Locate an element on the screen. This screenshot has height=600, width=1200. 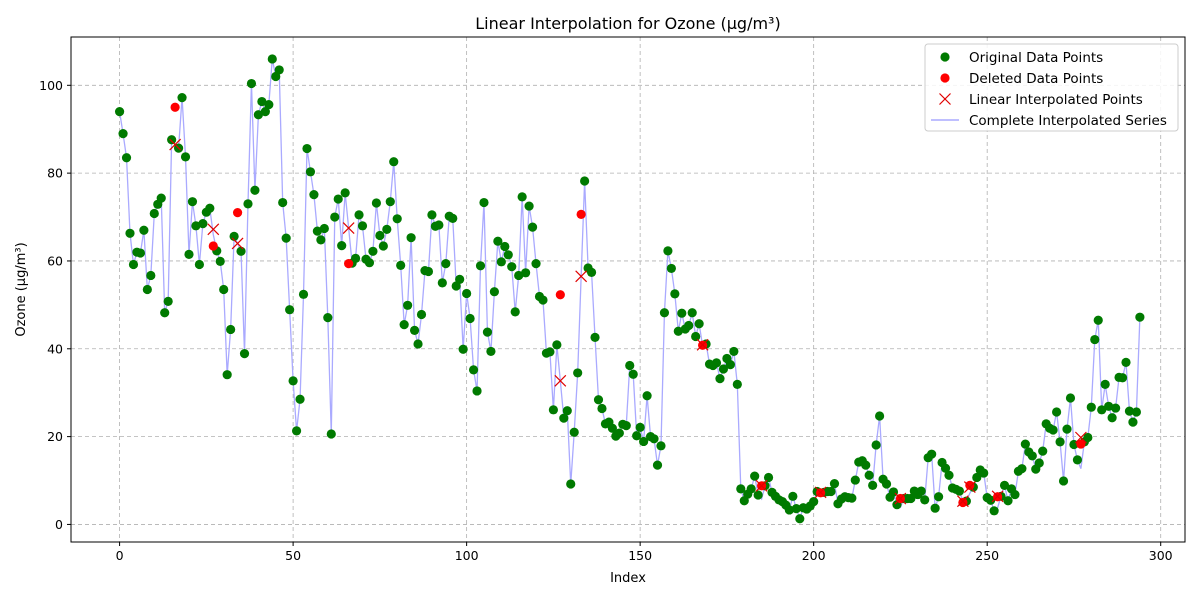
y-tick-label: 60 is located at coordinates (55, 260).